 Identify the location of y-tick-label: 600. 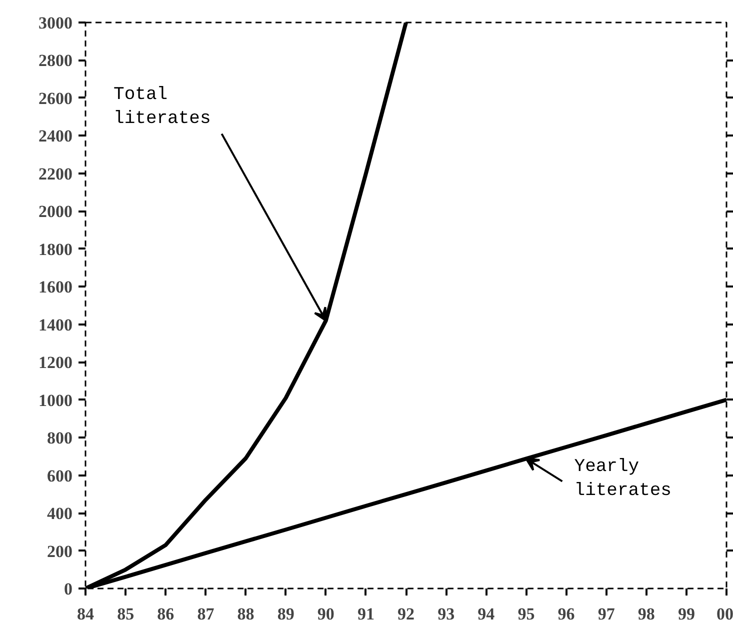
(59, 476).